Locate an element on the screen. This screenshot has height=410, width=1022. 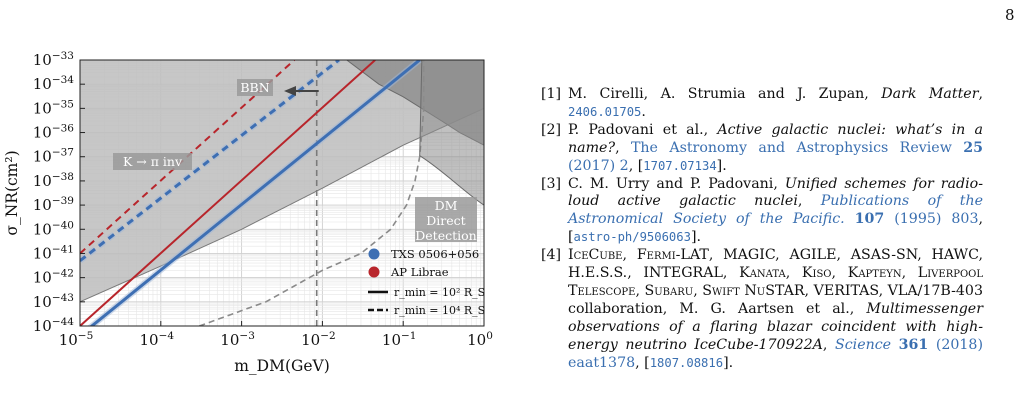
reference-text: C. M. Urry and P. Padovani, is located at coordinates (676, 183).